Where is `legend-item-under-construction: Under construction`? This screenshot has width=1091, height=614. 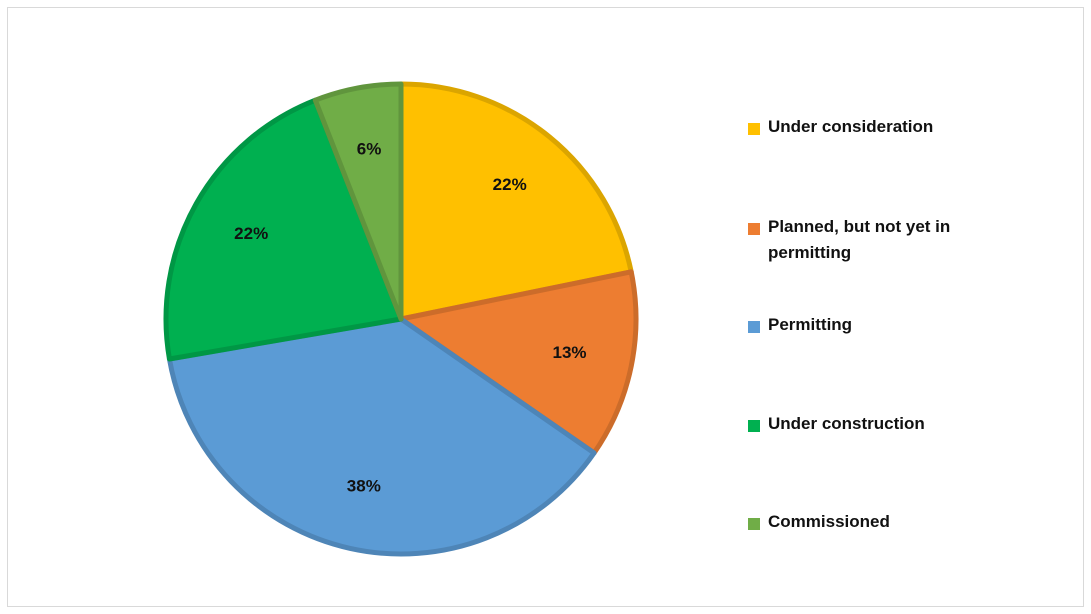 legend-item-under-construction: Under construction is located at coordinates (898, 425).